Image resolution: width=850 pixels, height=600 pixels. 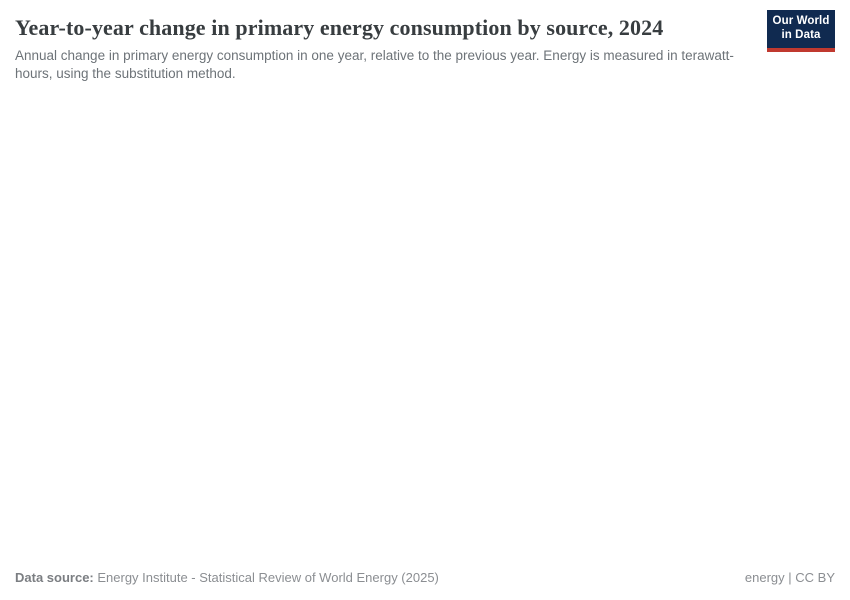 I want to click on owid-logo: Our World in Data, so click(x=801, y=31).